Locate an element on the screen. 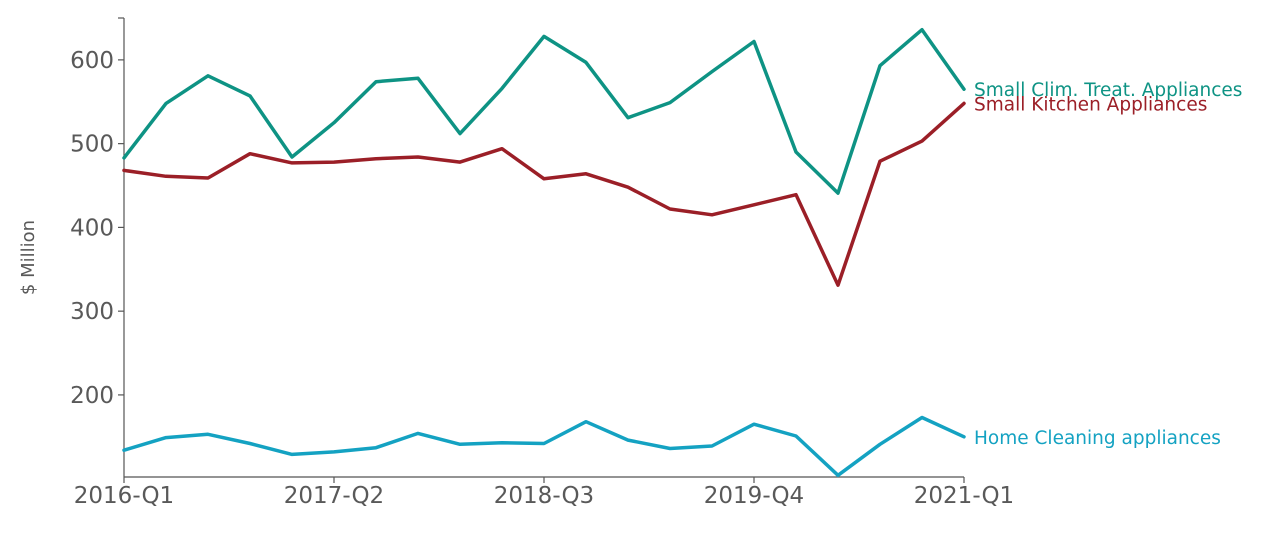  x-tick-label: 2017-Q2 is located at coordinates (334, 496).